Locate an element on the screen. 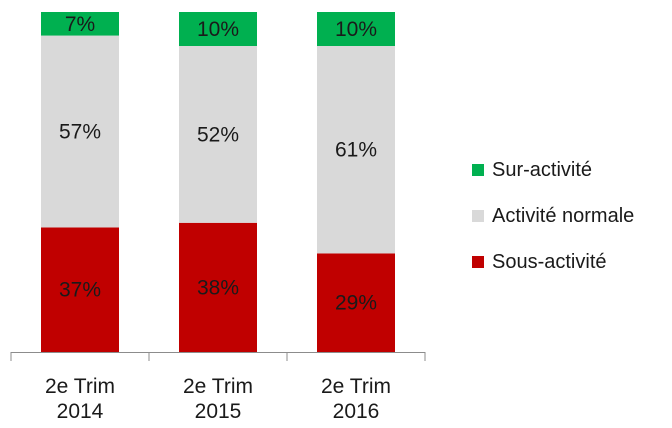  x-tick-label-3: 2e Trim 2016 is located at coordinates (356, 399).